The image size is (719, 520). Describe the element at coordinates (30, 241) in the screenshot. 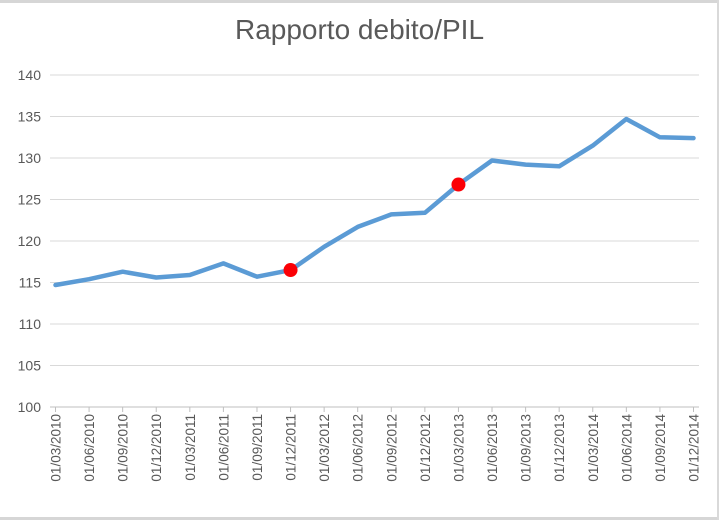

I see `y-axis-tick-label: 120` at that location.